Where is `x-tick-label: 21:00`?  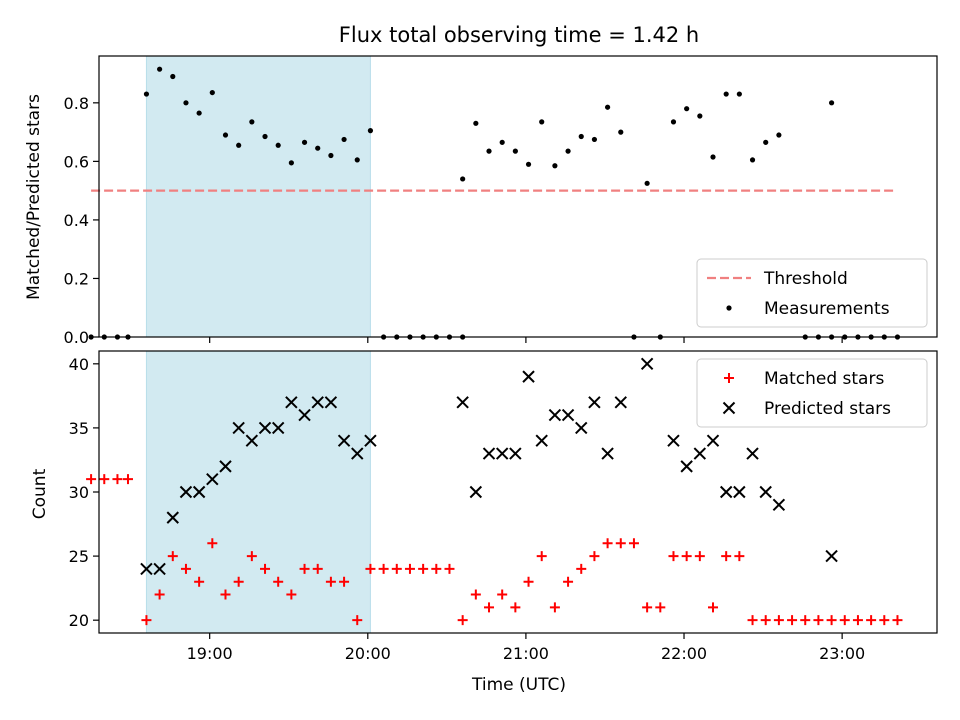
x-tick-label: 21:00 is located at coordinates (526, 653).